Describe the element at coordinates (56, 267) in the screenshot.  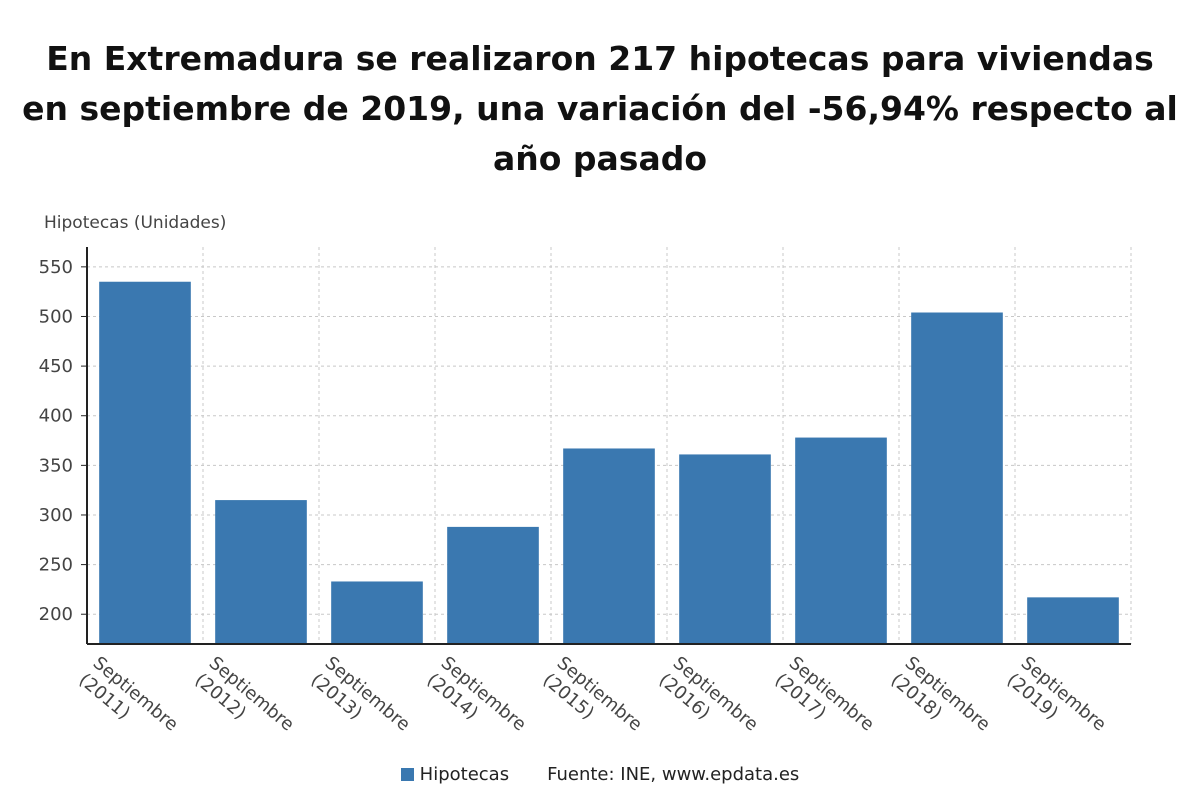
I see `y-tick-label: 550` at that location.